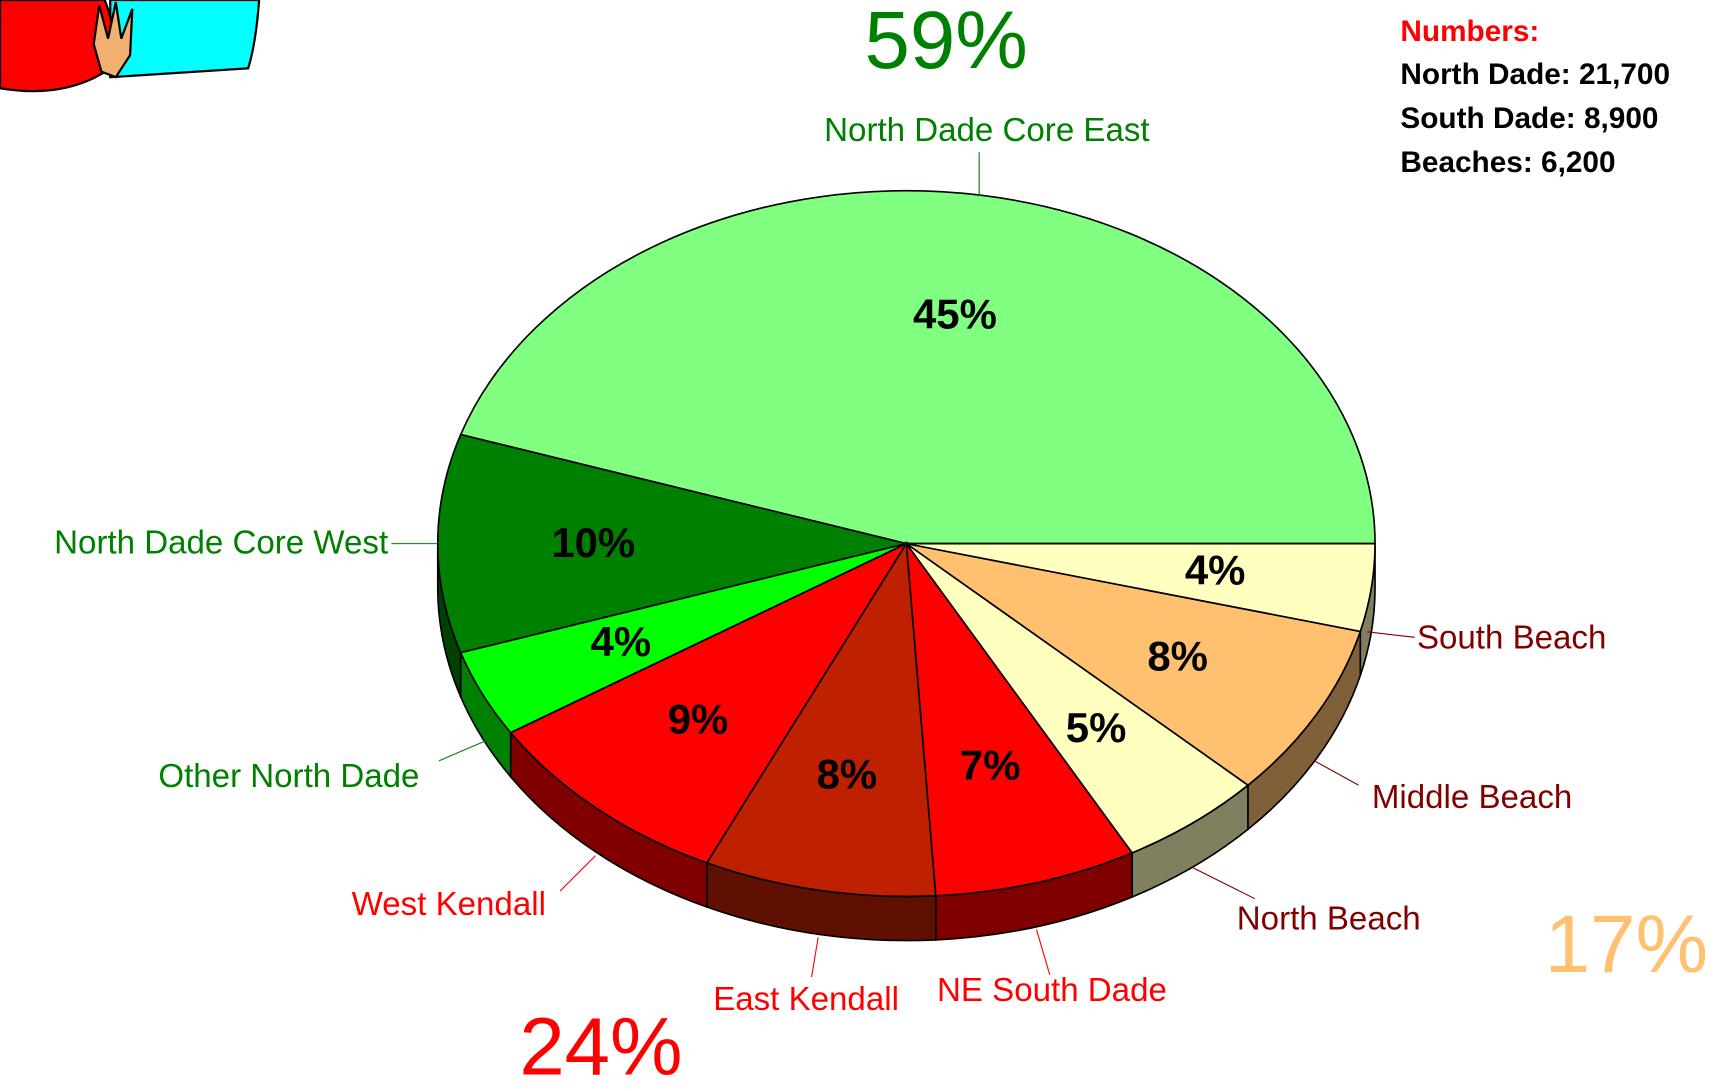 Image resolution: width=1729 pixels, height=1091 pixels. What do you see at coordinates (1096, 727) in the screenshot?
I see `value-label: 5%` at bounding box center [1096, 727].